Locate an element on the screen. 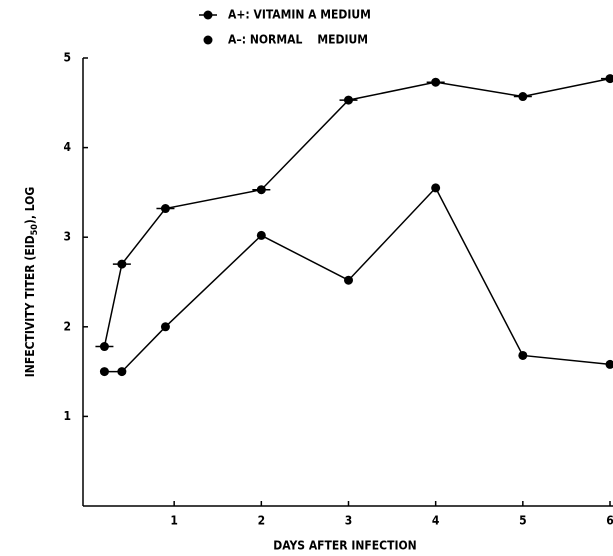 The height and width of the screenshot is (556, 613). x-tick-label: 3 is located at coordinates (349, 521).